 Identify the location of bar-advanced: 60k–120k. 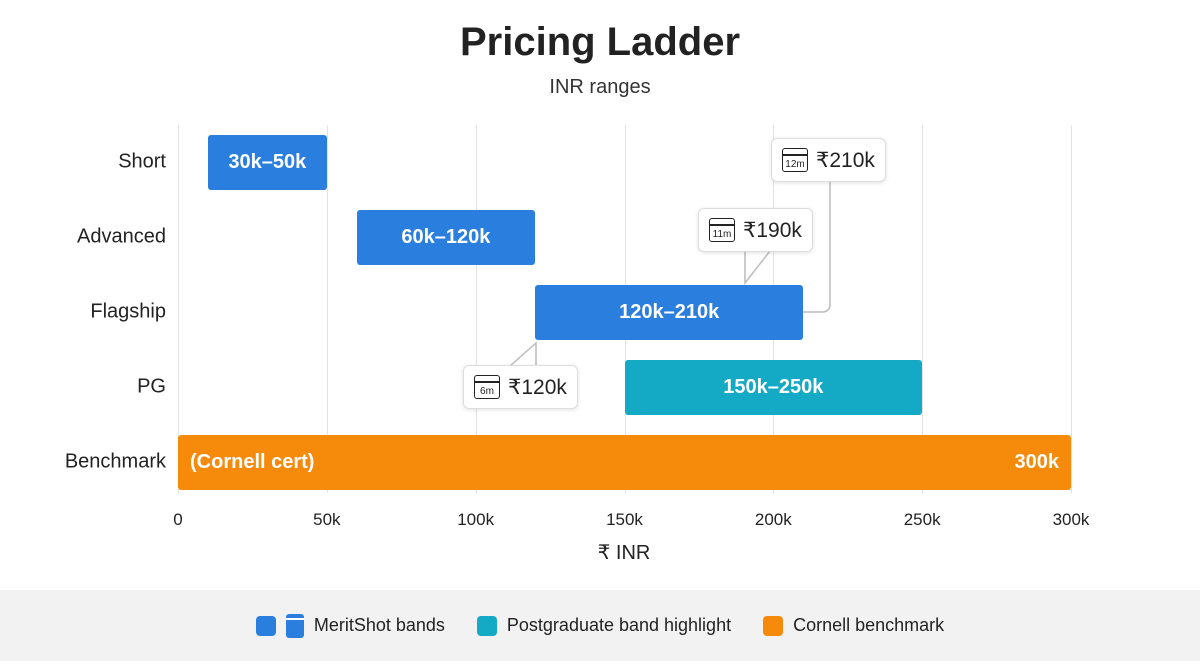
(446, 237).